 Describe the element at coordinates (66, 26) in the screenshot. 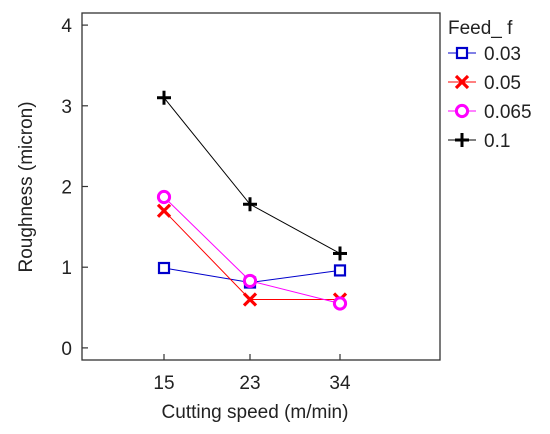

I see `y-tick-label: 4` at that location.